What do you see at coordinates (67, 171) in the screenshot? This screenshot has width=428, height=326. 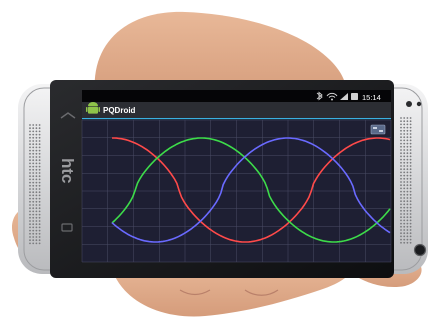 I see `htc-logo: htc` at bounding box center [67, 171].